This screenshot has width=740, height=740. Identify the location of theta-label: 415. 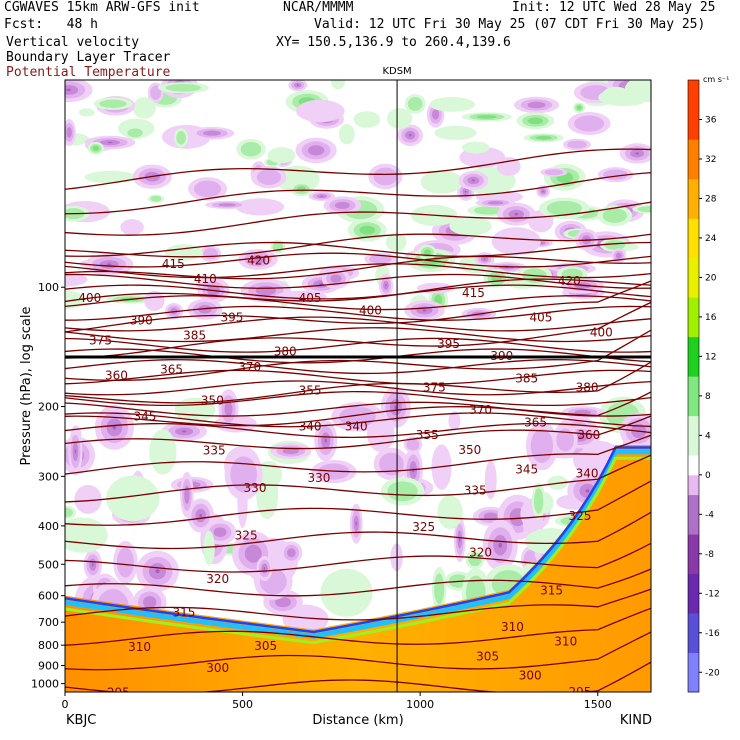
(173, 264).